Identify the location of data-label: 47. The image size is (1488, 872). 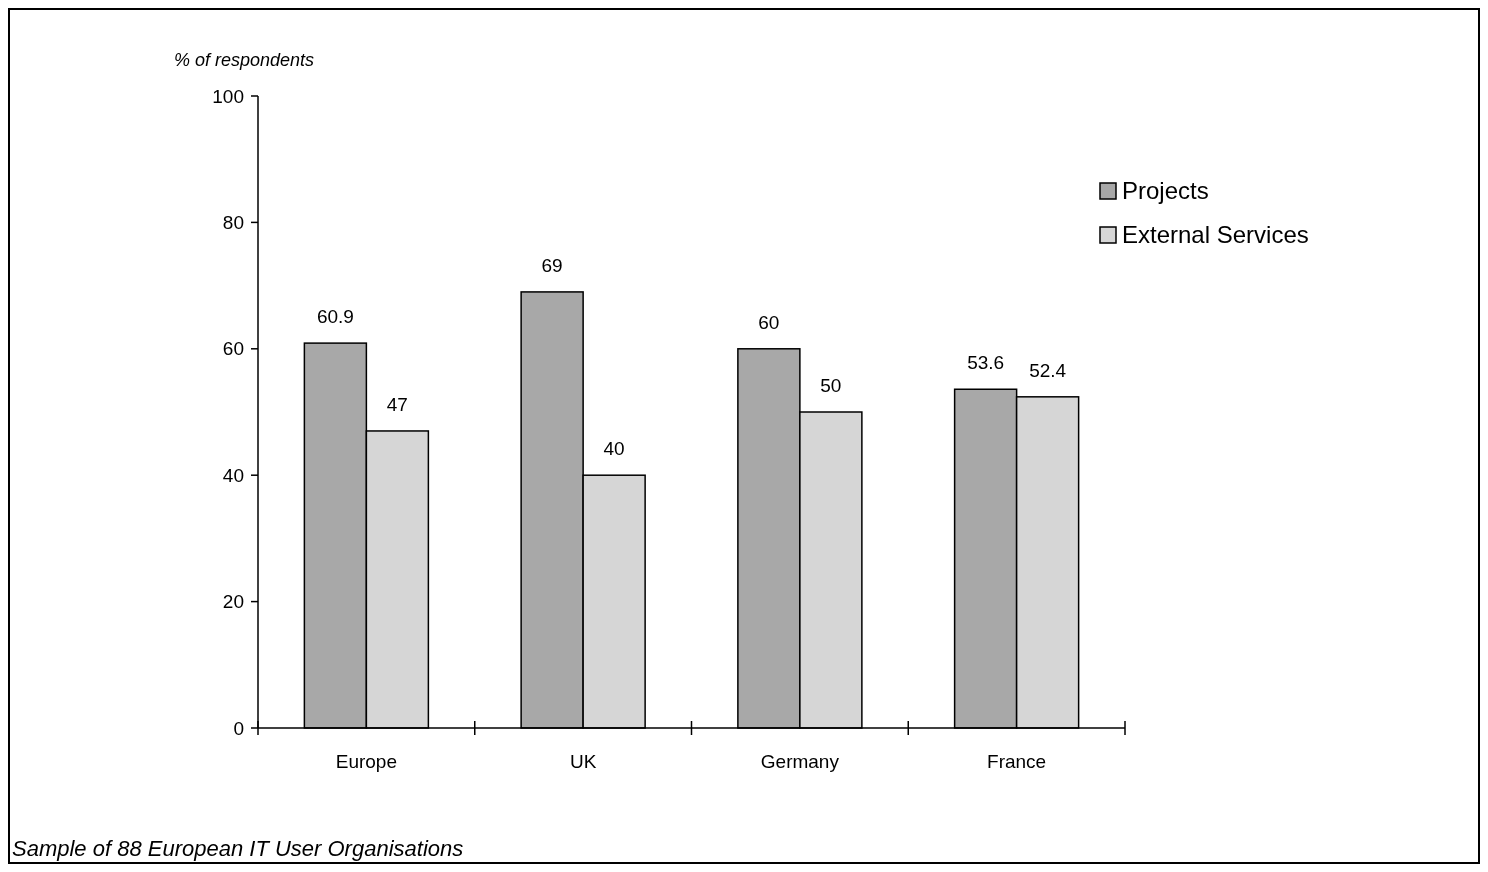
(397, 404).